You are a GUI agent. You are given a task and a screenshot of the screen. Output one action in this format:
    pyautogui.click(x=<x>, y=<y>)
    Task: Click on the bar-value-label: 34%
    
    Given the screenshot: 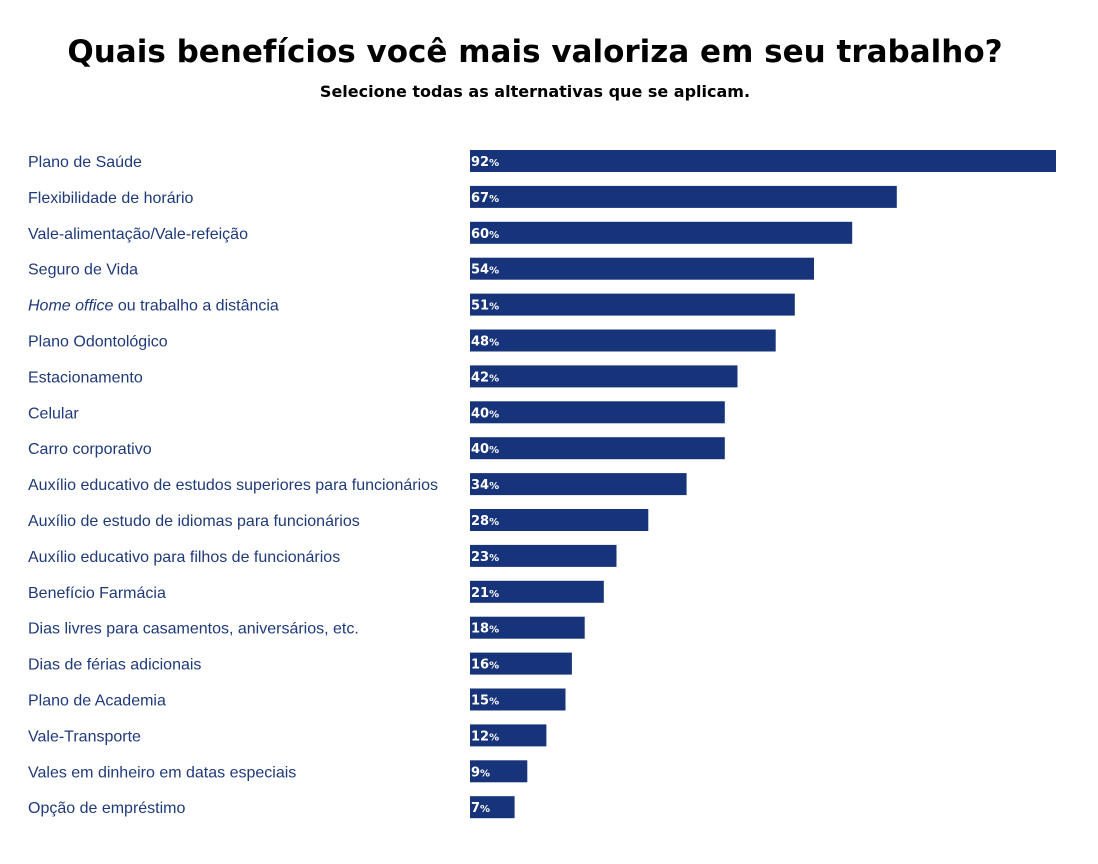 What is the action you would take?
    pyautogui.click(x=485, y=485)
    